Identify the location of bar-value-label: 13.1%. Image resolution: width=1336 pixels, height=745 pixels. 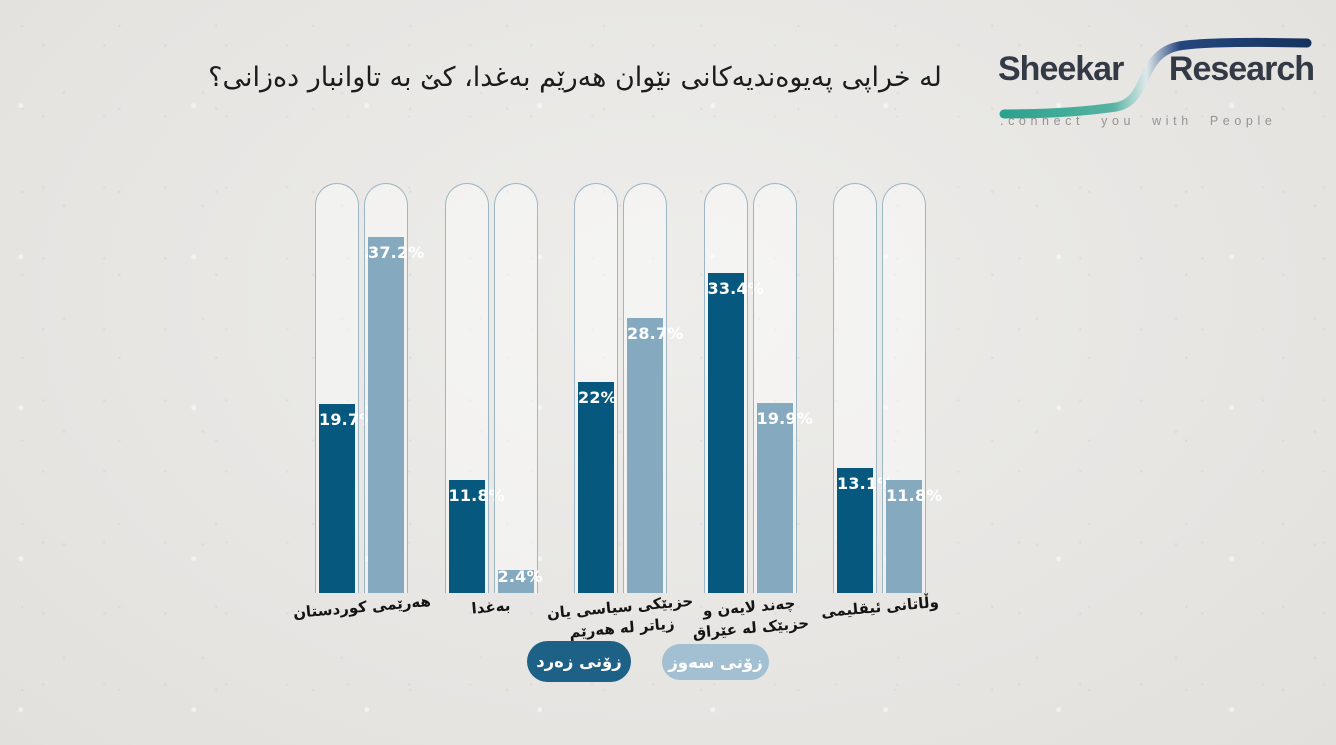
(865, 483).